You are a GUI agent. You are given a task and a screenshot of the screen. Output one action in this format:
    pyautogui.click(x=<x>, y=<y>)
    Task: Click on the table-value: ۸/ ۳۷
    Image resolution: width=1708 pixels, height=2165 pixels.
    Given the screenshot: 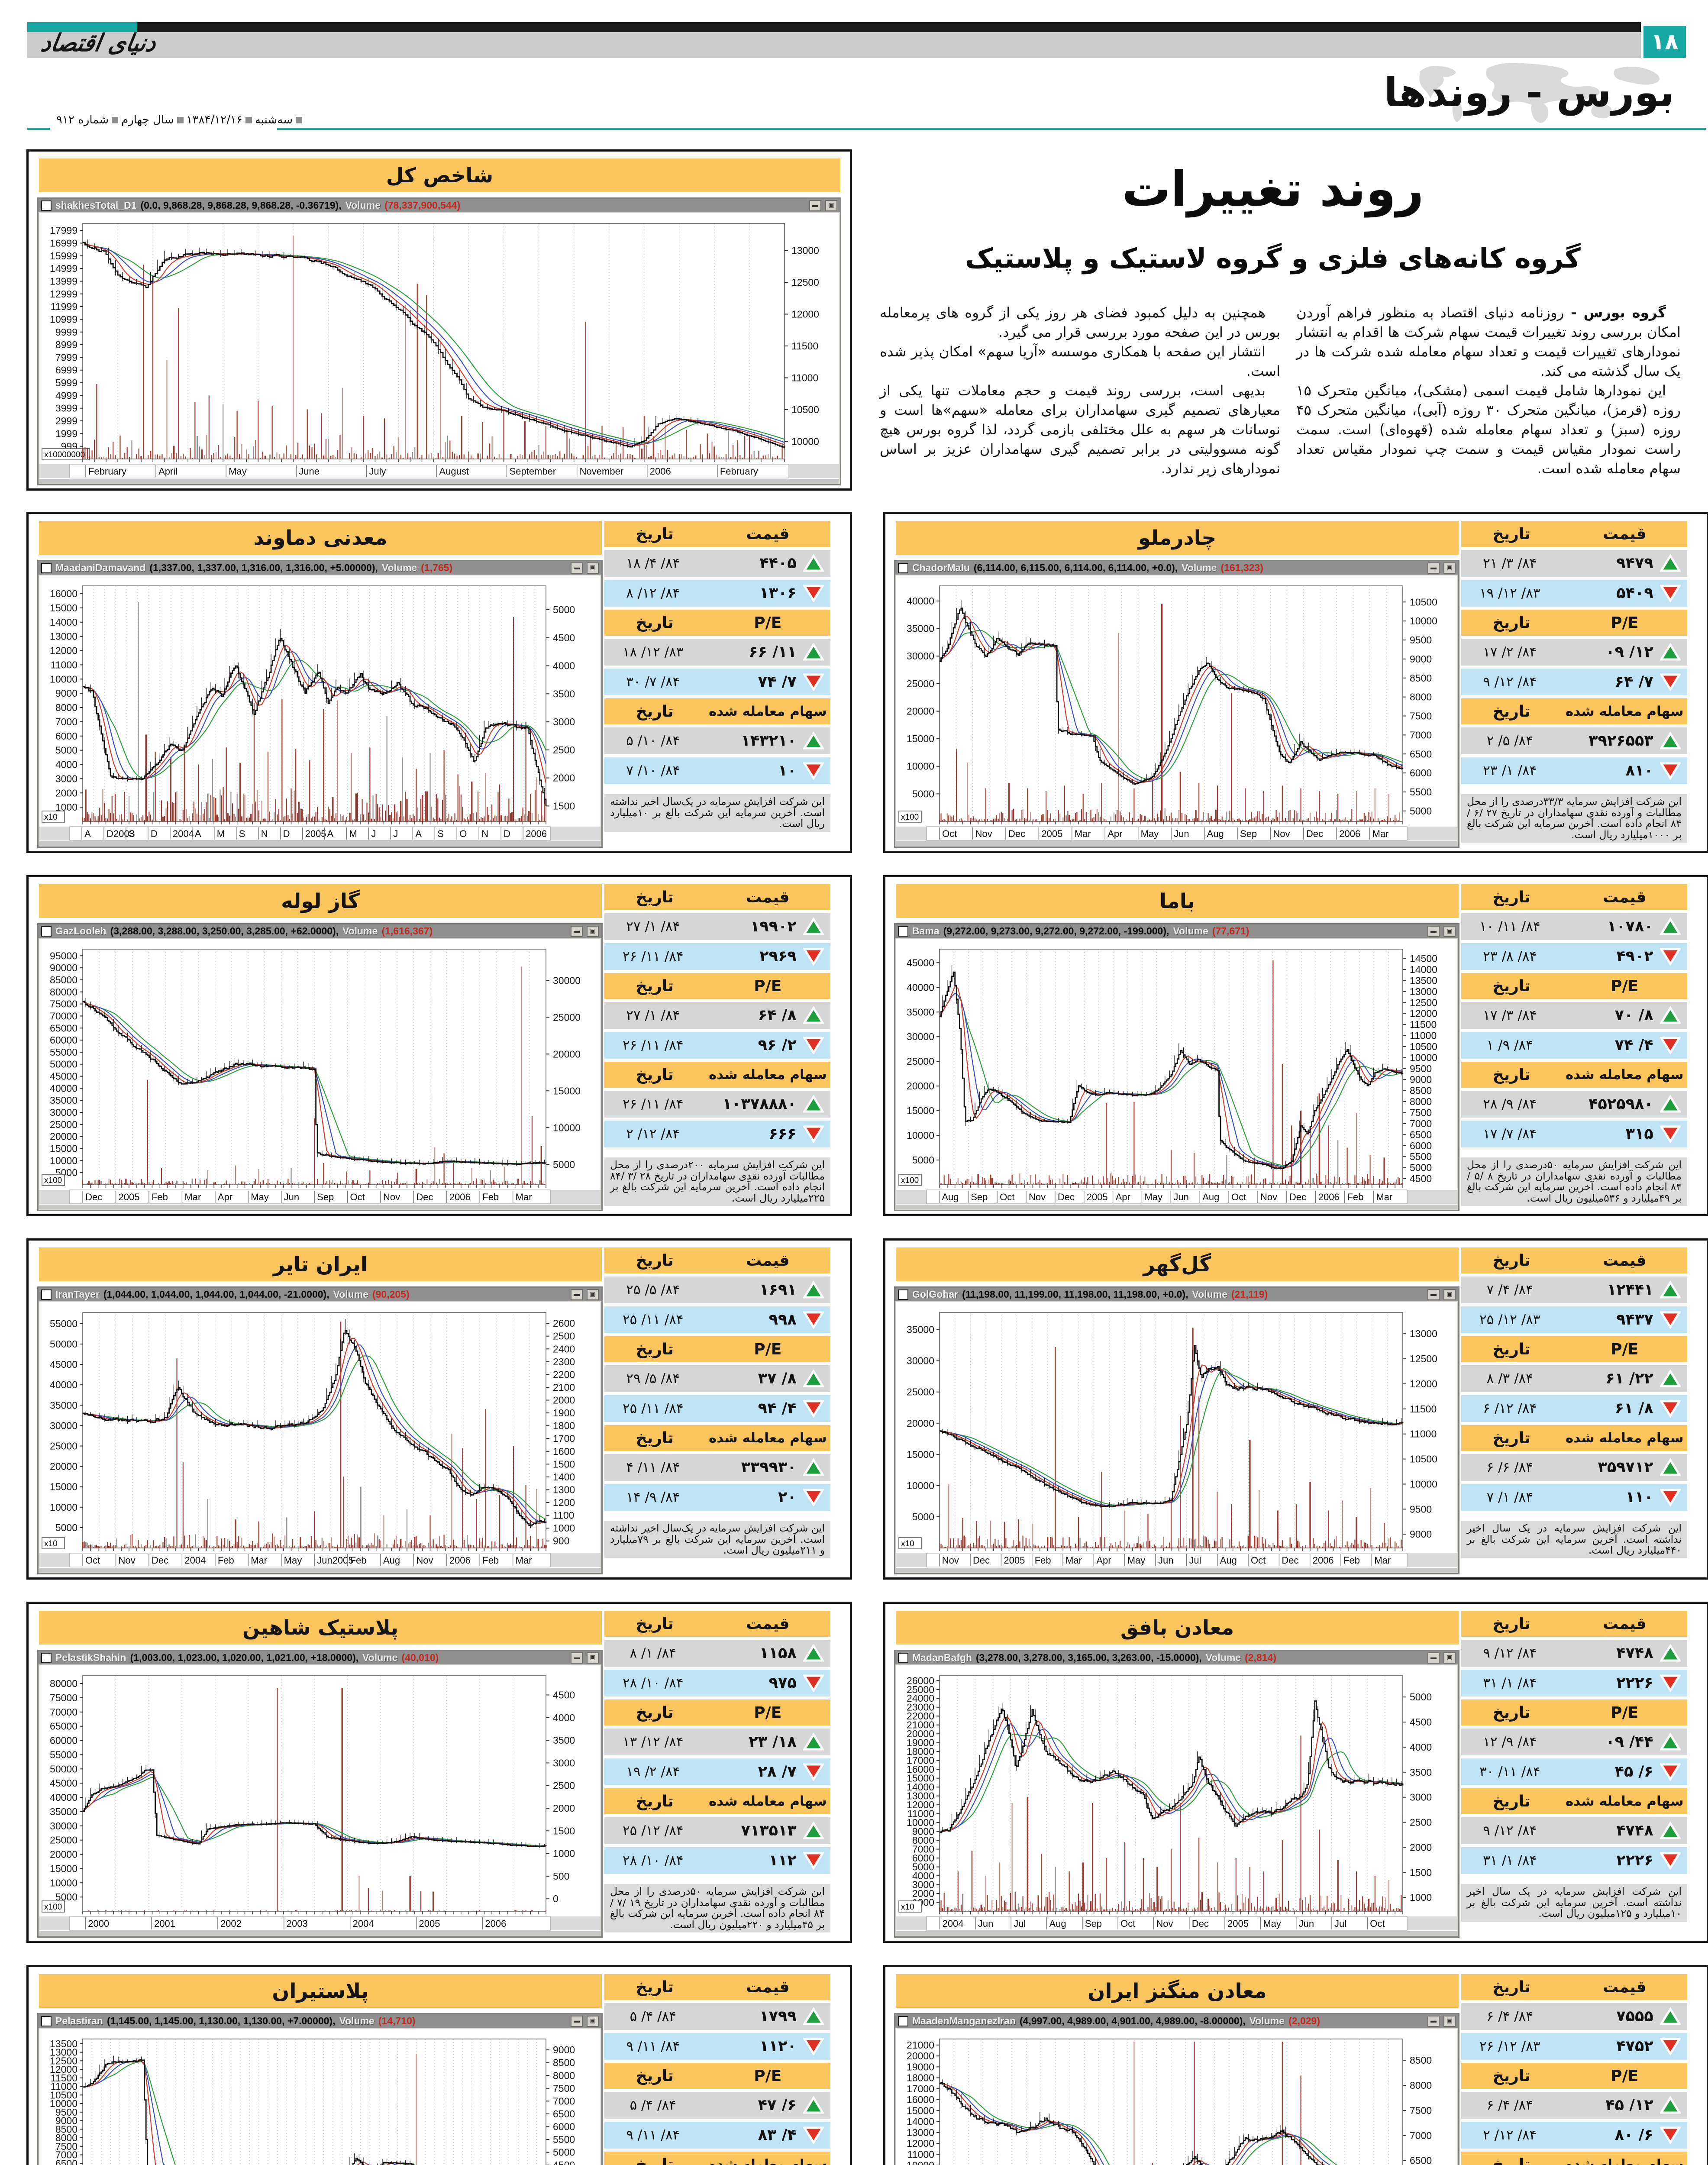 What is the action you would take?
    pyautogui.click(x=777, y=1378)
    